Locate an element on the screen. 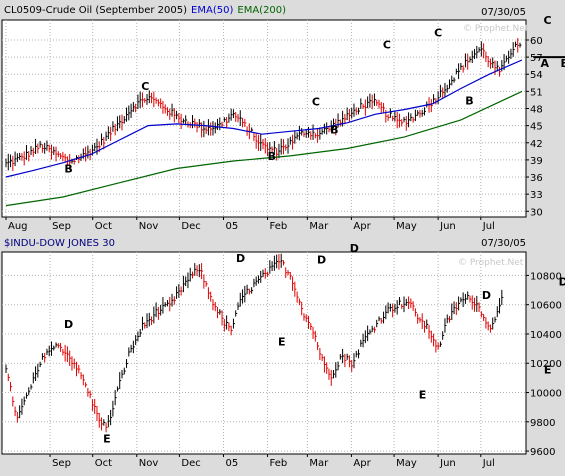 The image size is (565, 476). y-tick-label: 9800 is located at coordinates (542, 423).